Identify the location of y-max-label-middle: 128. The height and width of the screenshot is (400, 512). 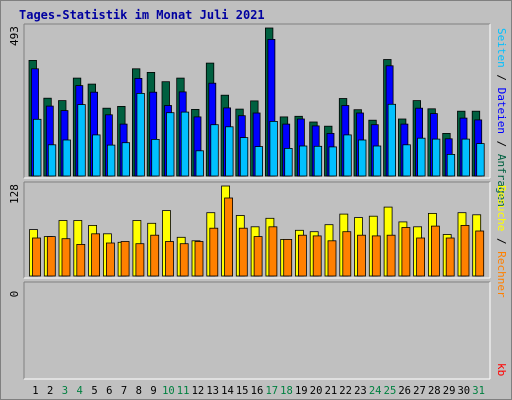
(14, 194).